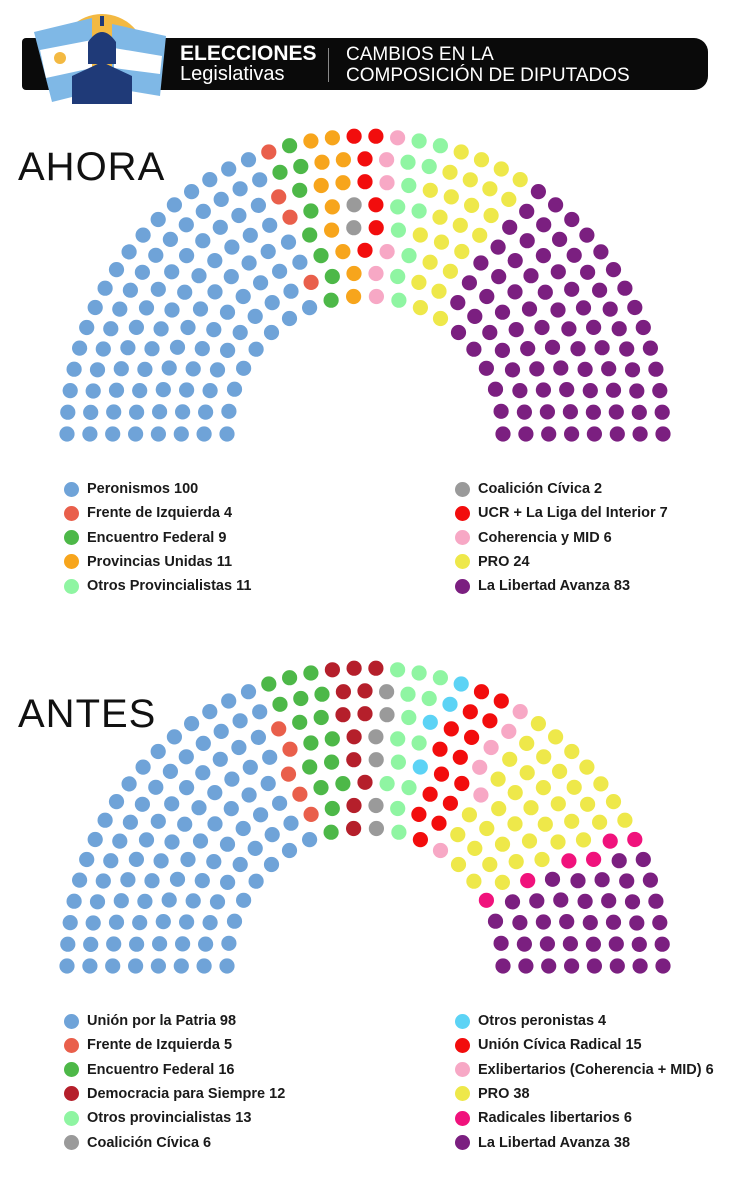 The image size is (730, 1194). I want to click on legend-label: Frente de Izquierda, so click(153, 513).